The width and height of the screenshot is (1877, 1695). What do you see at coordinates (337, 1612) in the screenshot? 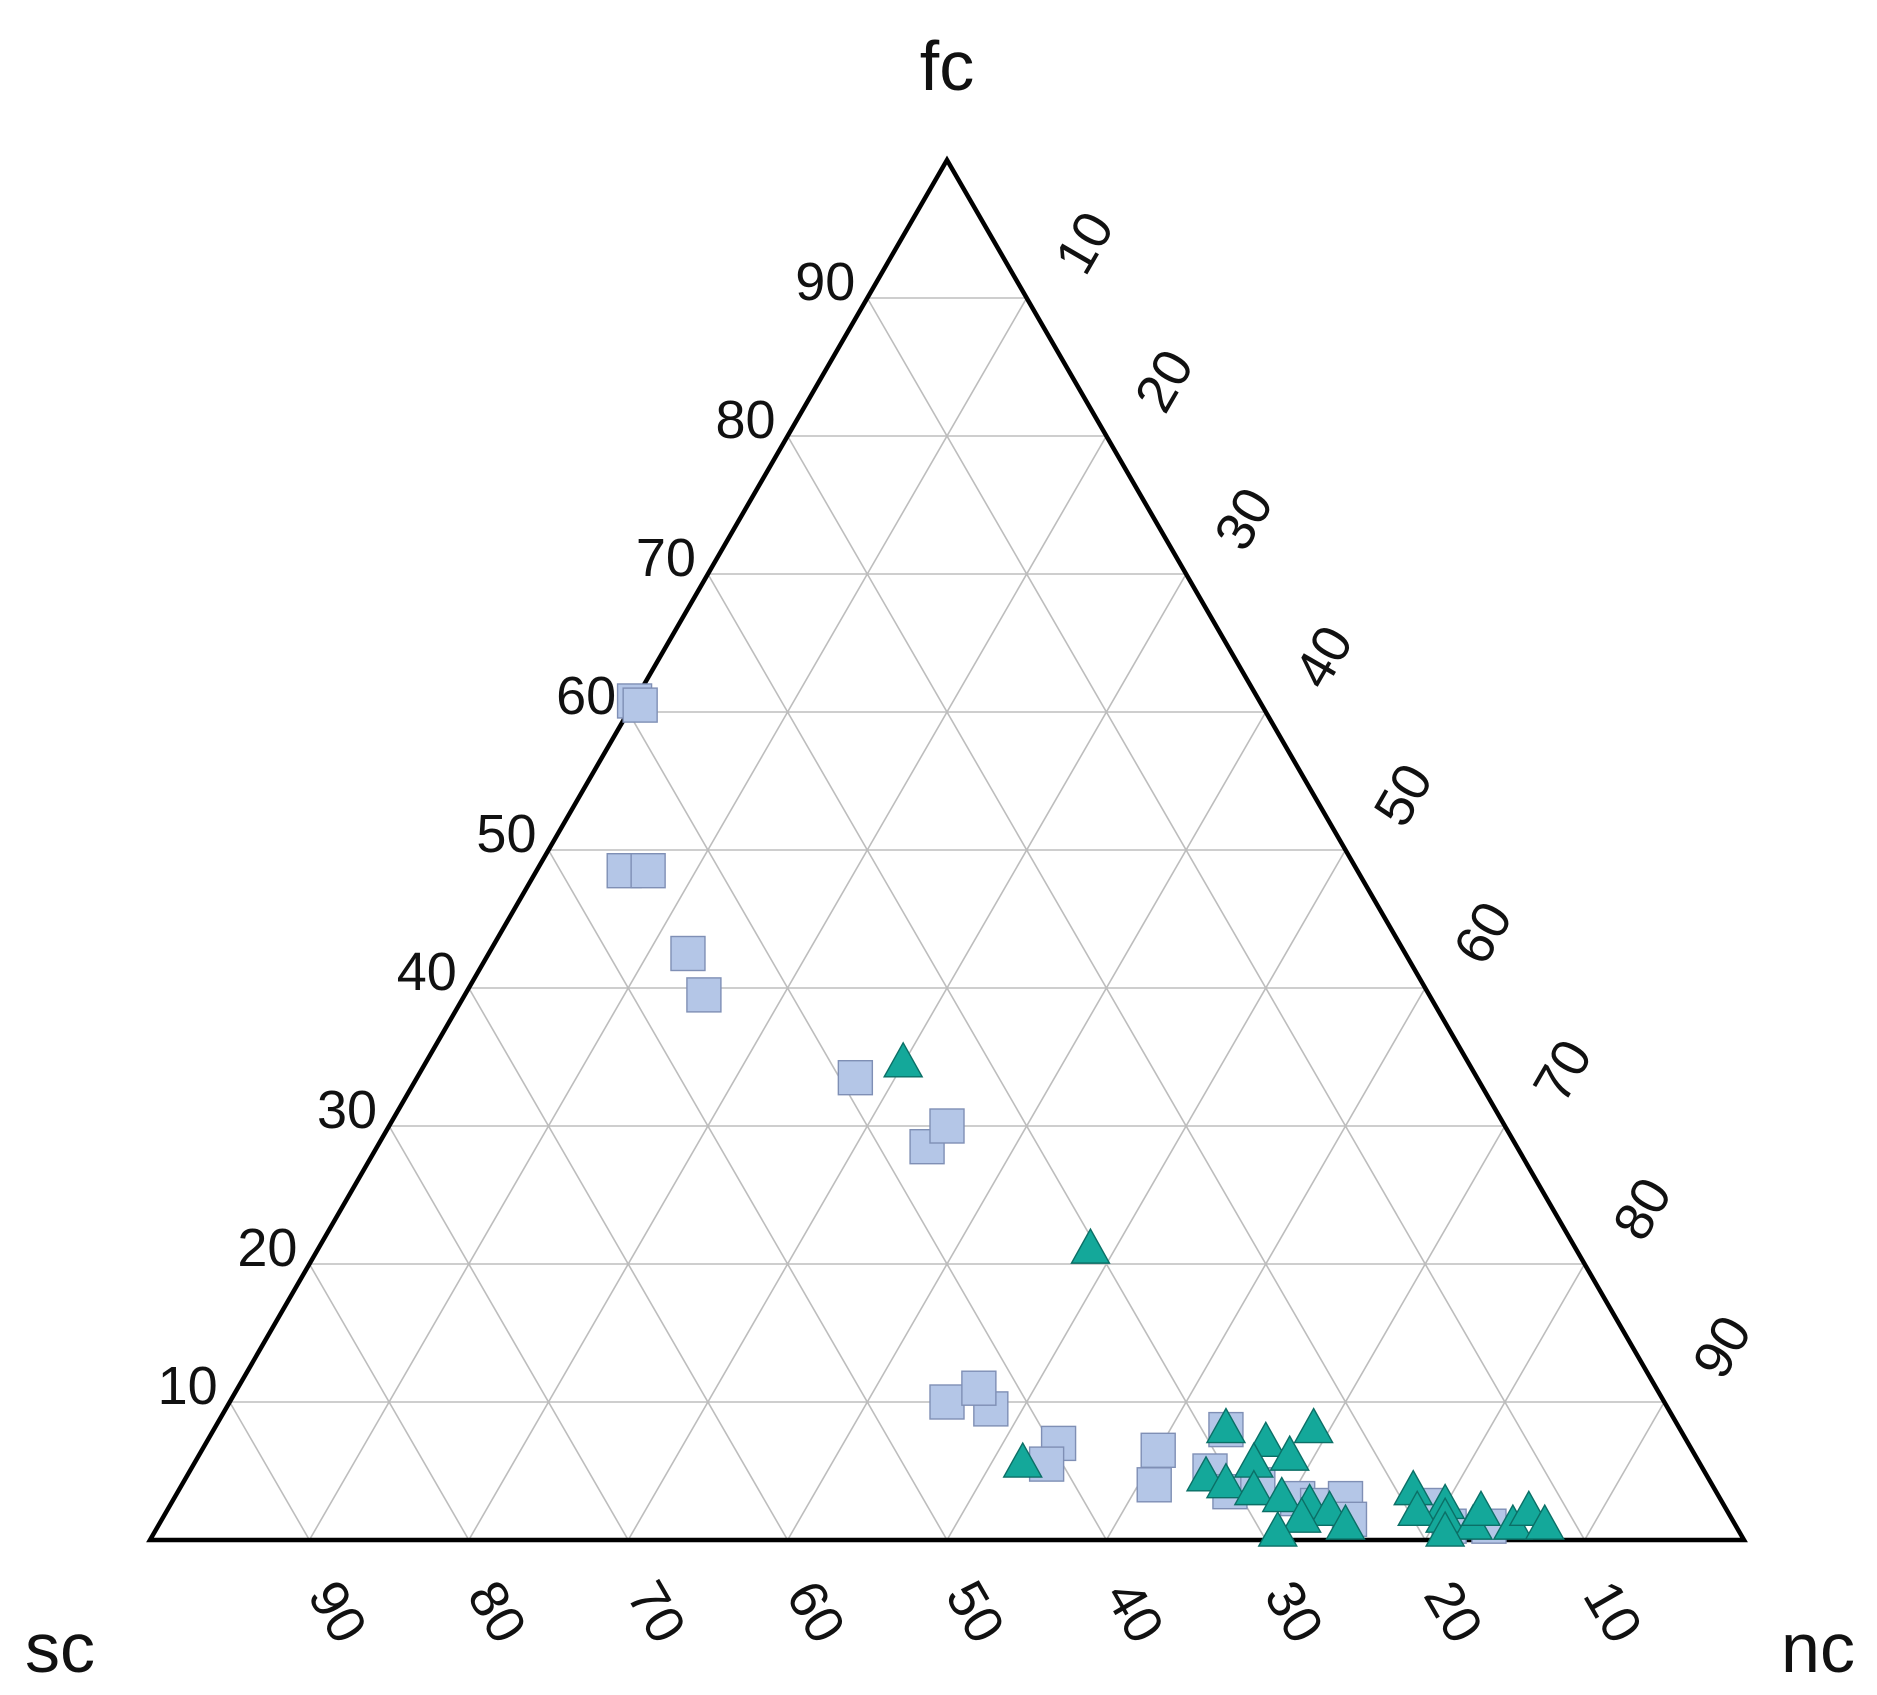
I see `tick-label-sc-90: 90` at bounding box center [337, 1612].